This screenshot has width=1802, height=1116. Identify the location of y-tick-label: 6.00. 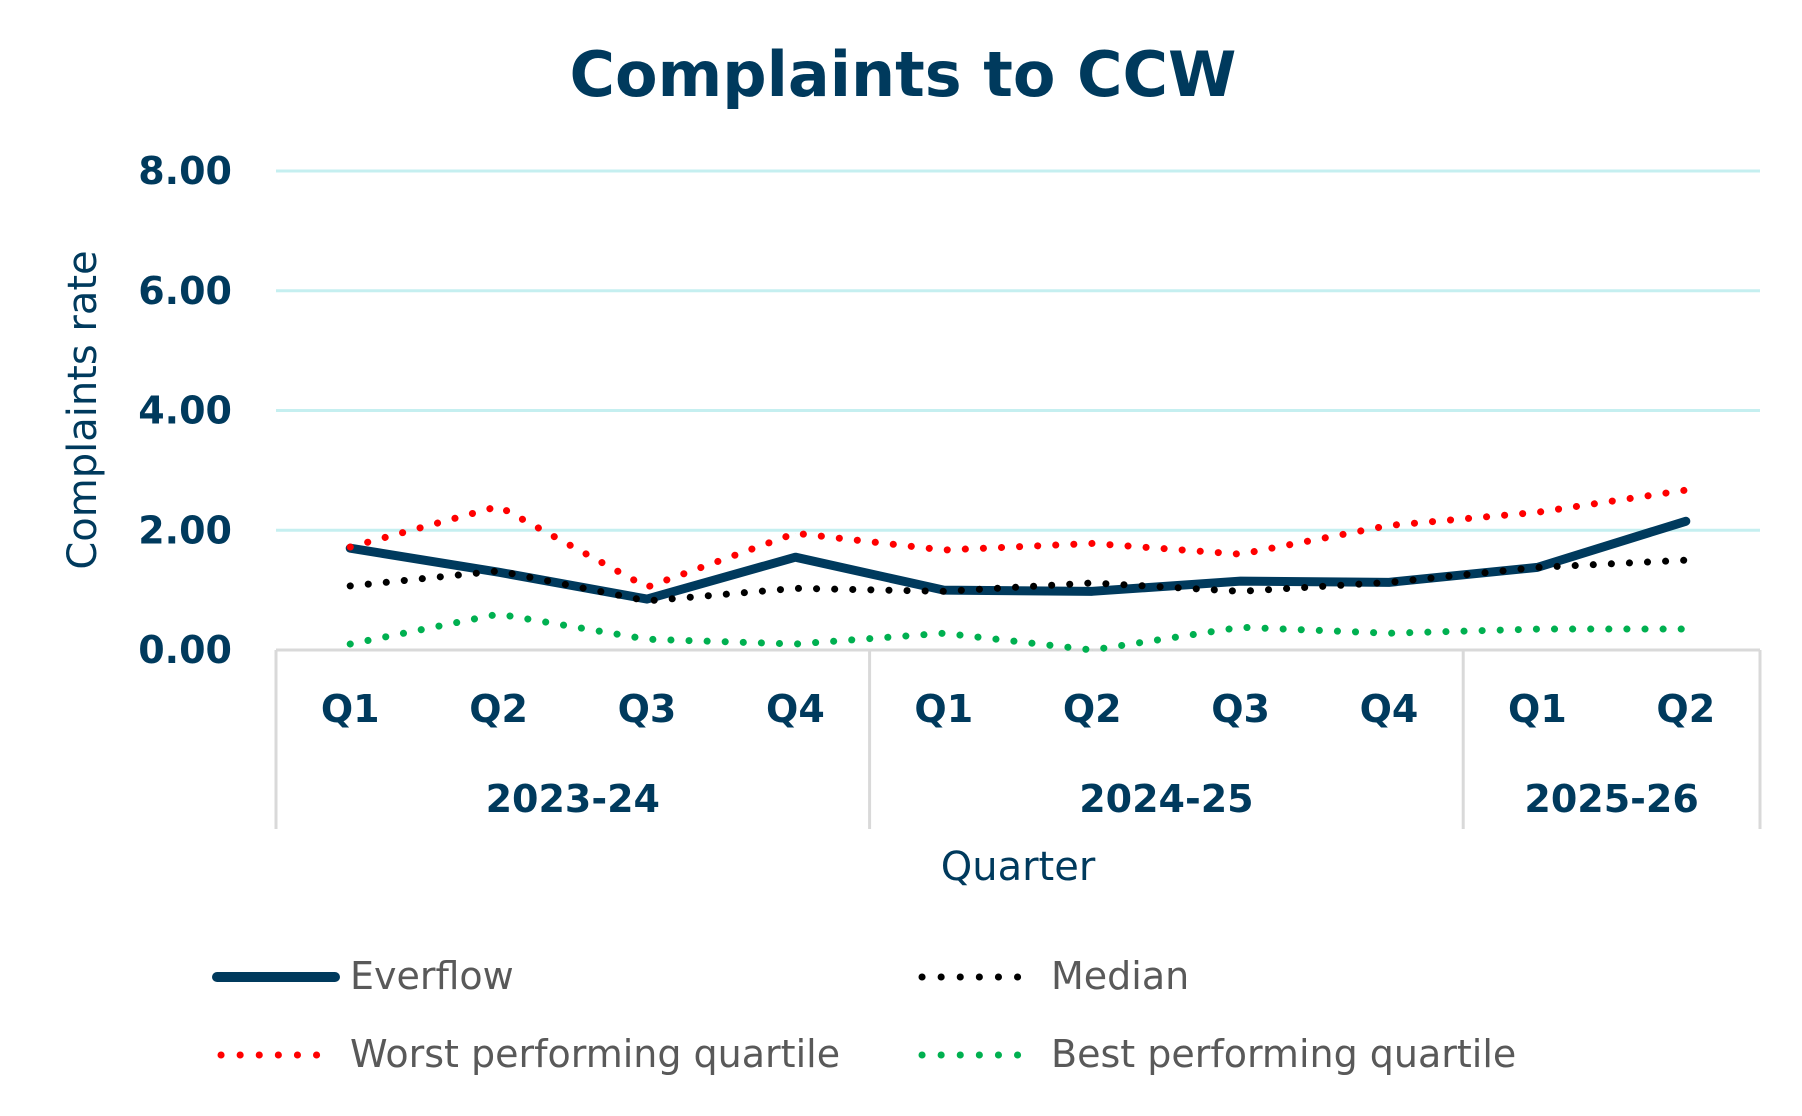
(185, 291).